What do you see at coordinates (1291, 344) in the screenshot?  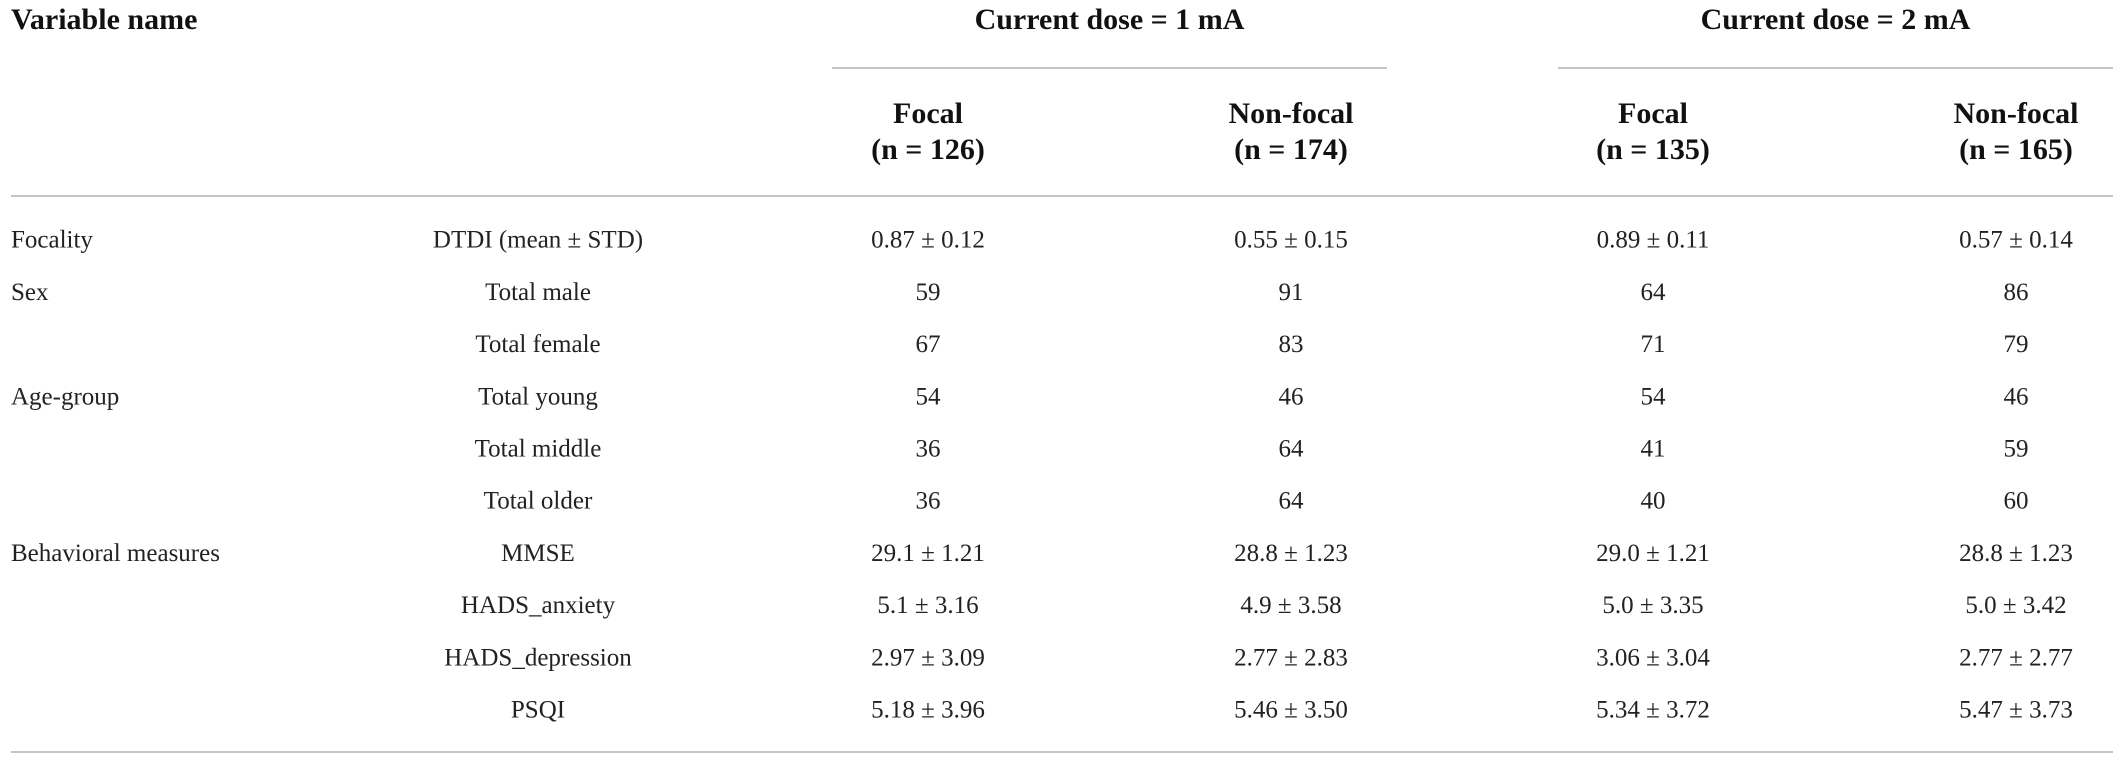 I see `cell: 83` at bounding box center [1291, 344].